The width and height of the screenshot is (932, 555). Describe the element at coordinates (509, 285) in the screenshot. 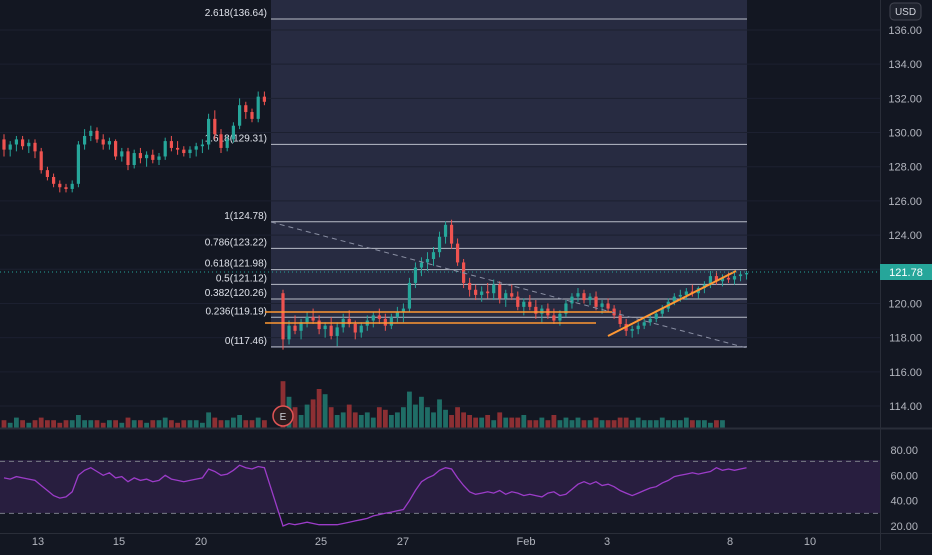

I see `dashed-trend-line` at that location.